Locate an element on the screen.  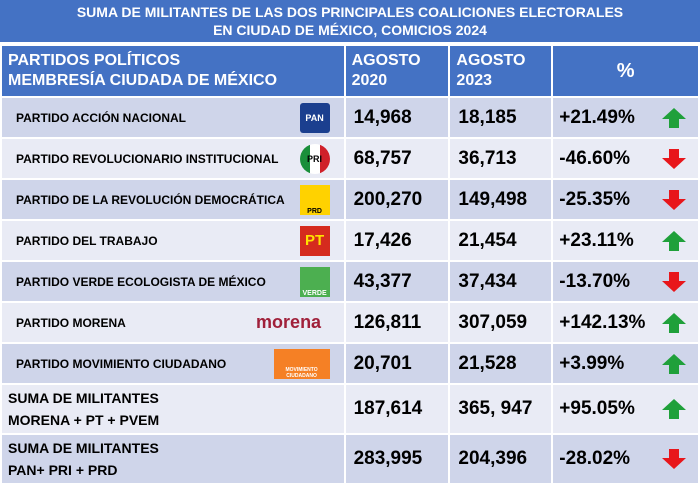
value-2020: 14,968 is located at coordinates (397, 117).